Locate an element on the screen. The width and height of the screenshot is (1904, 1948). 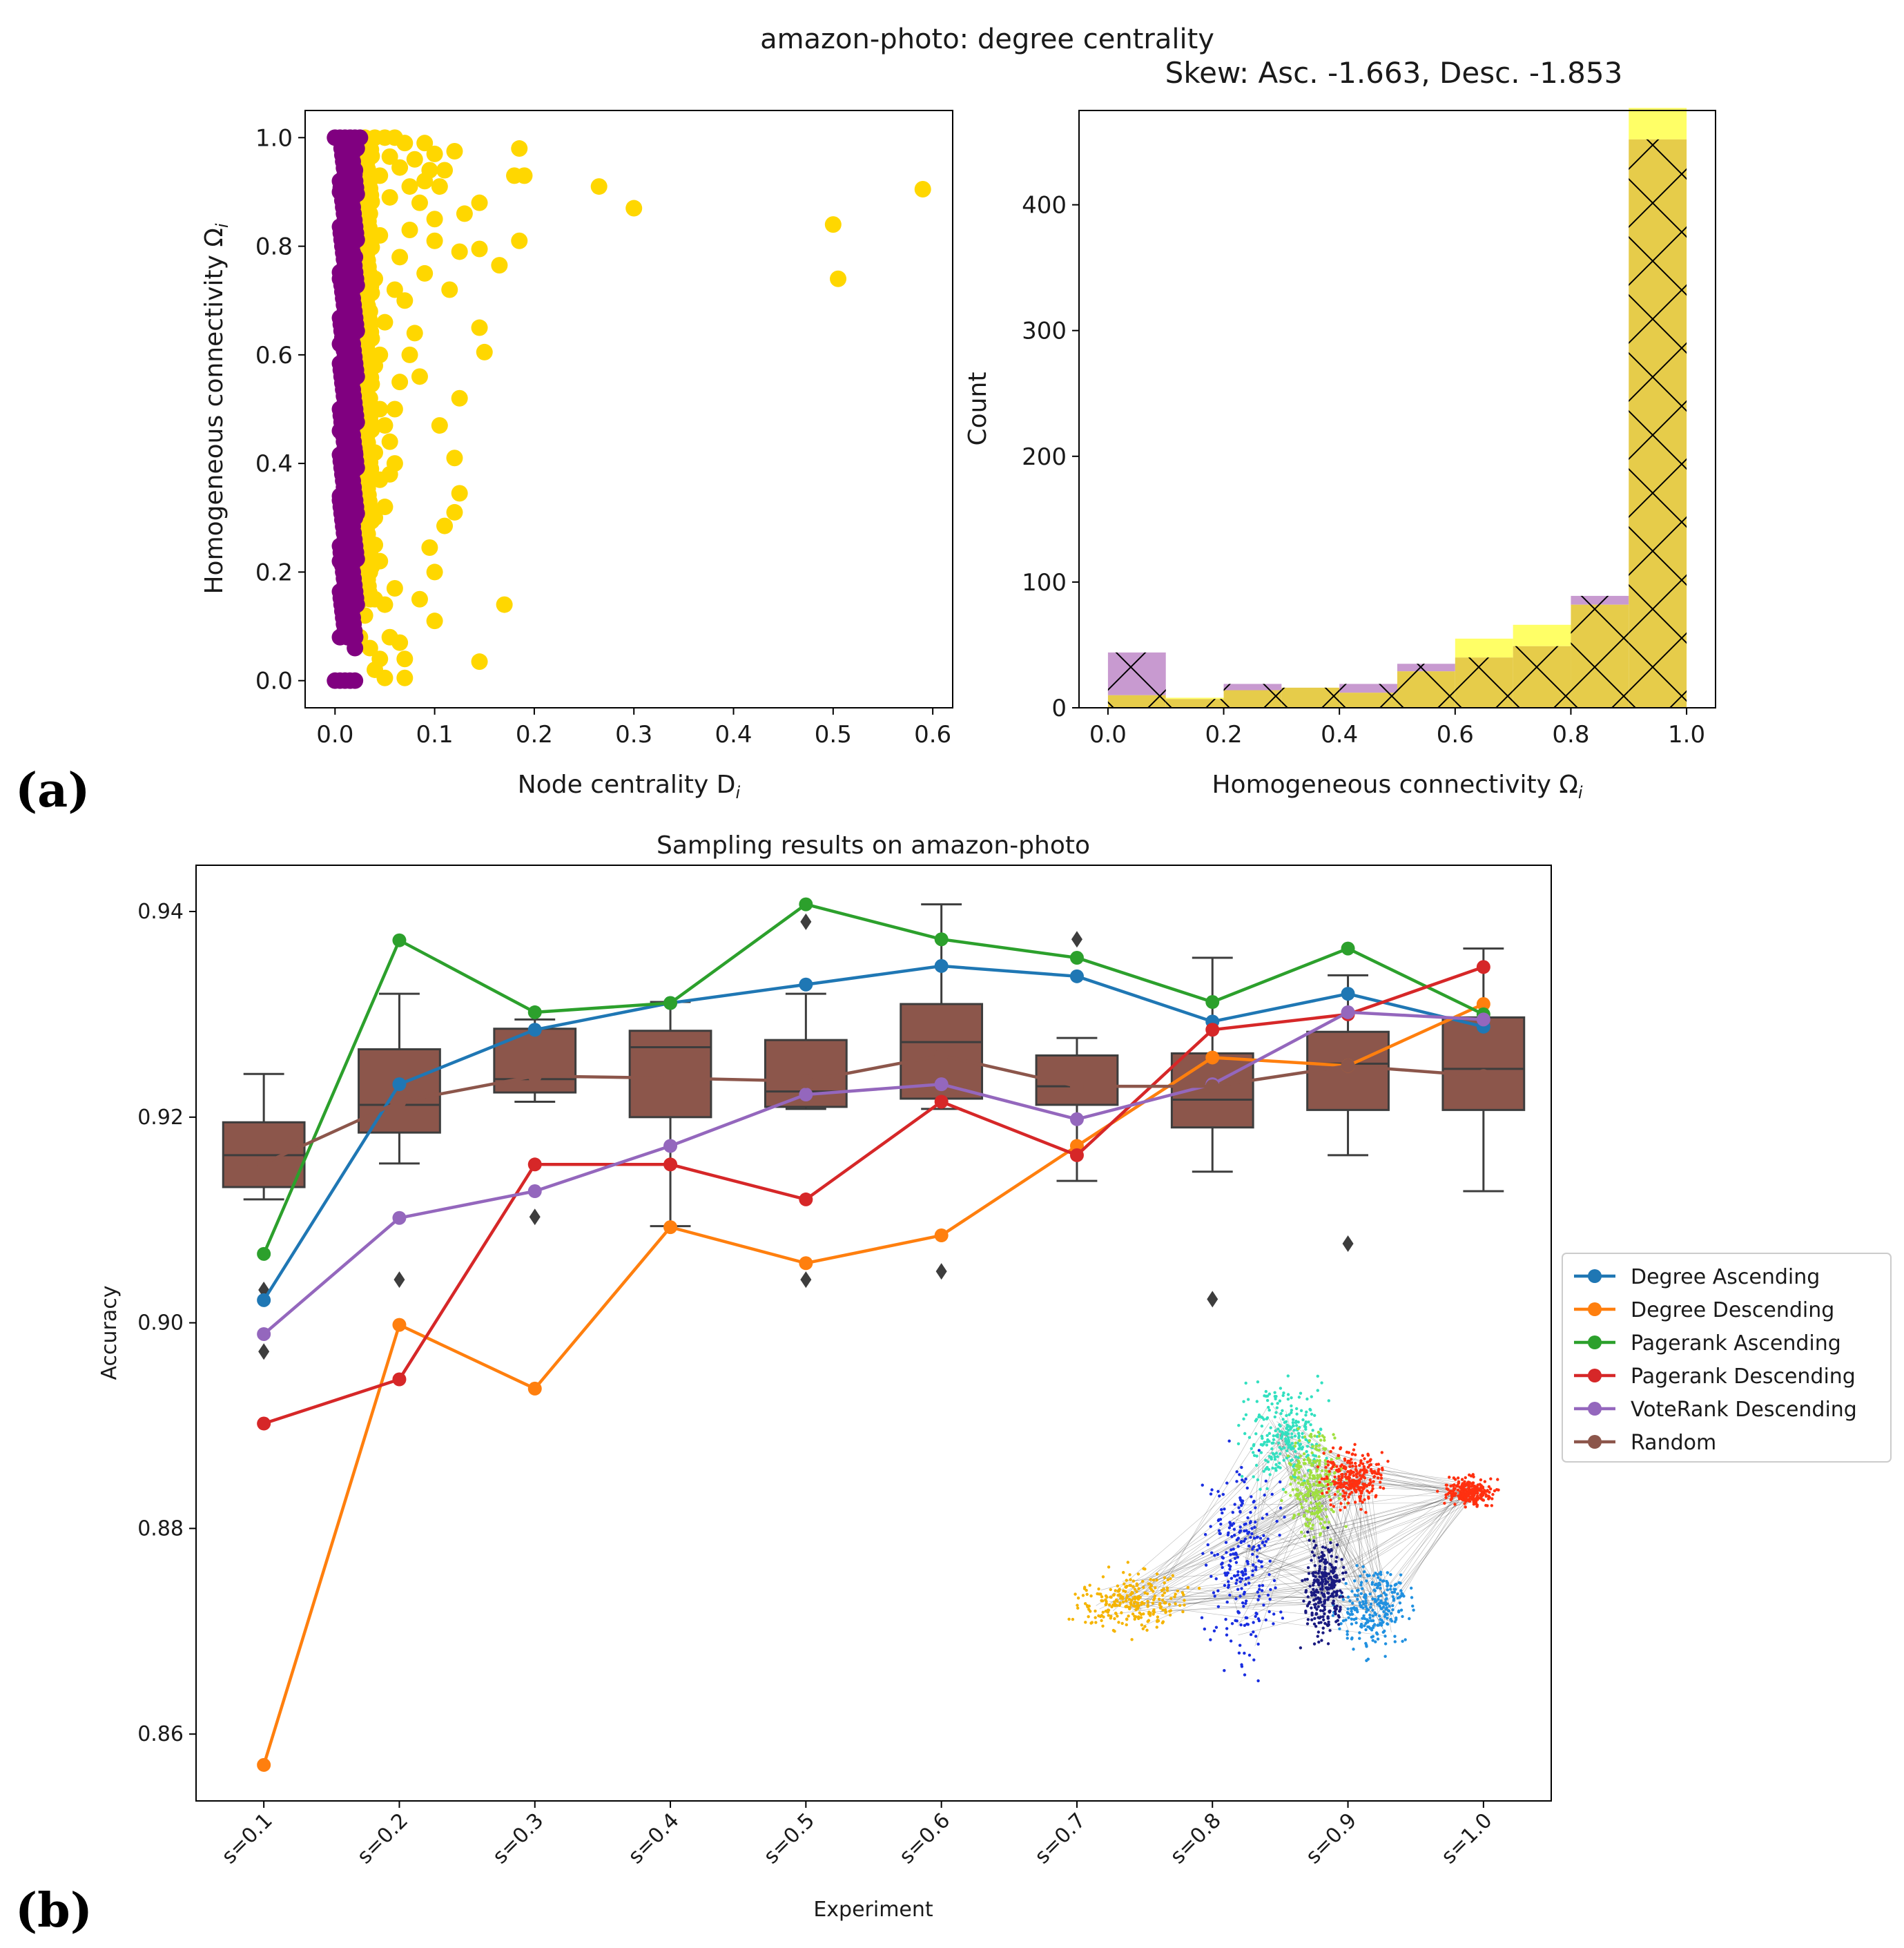
histogram-x-tick-label: 1.0 is located at coordinates (1686, 735).